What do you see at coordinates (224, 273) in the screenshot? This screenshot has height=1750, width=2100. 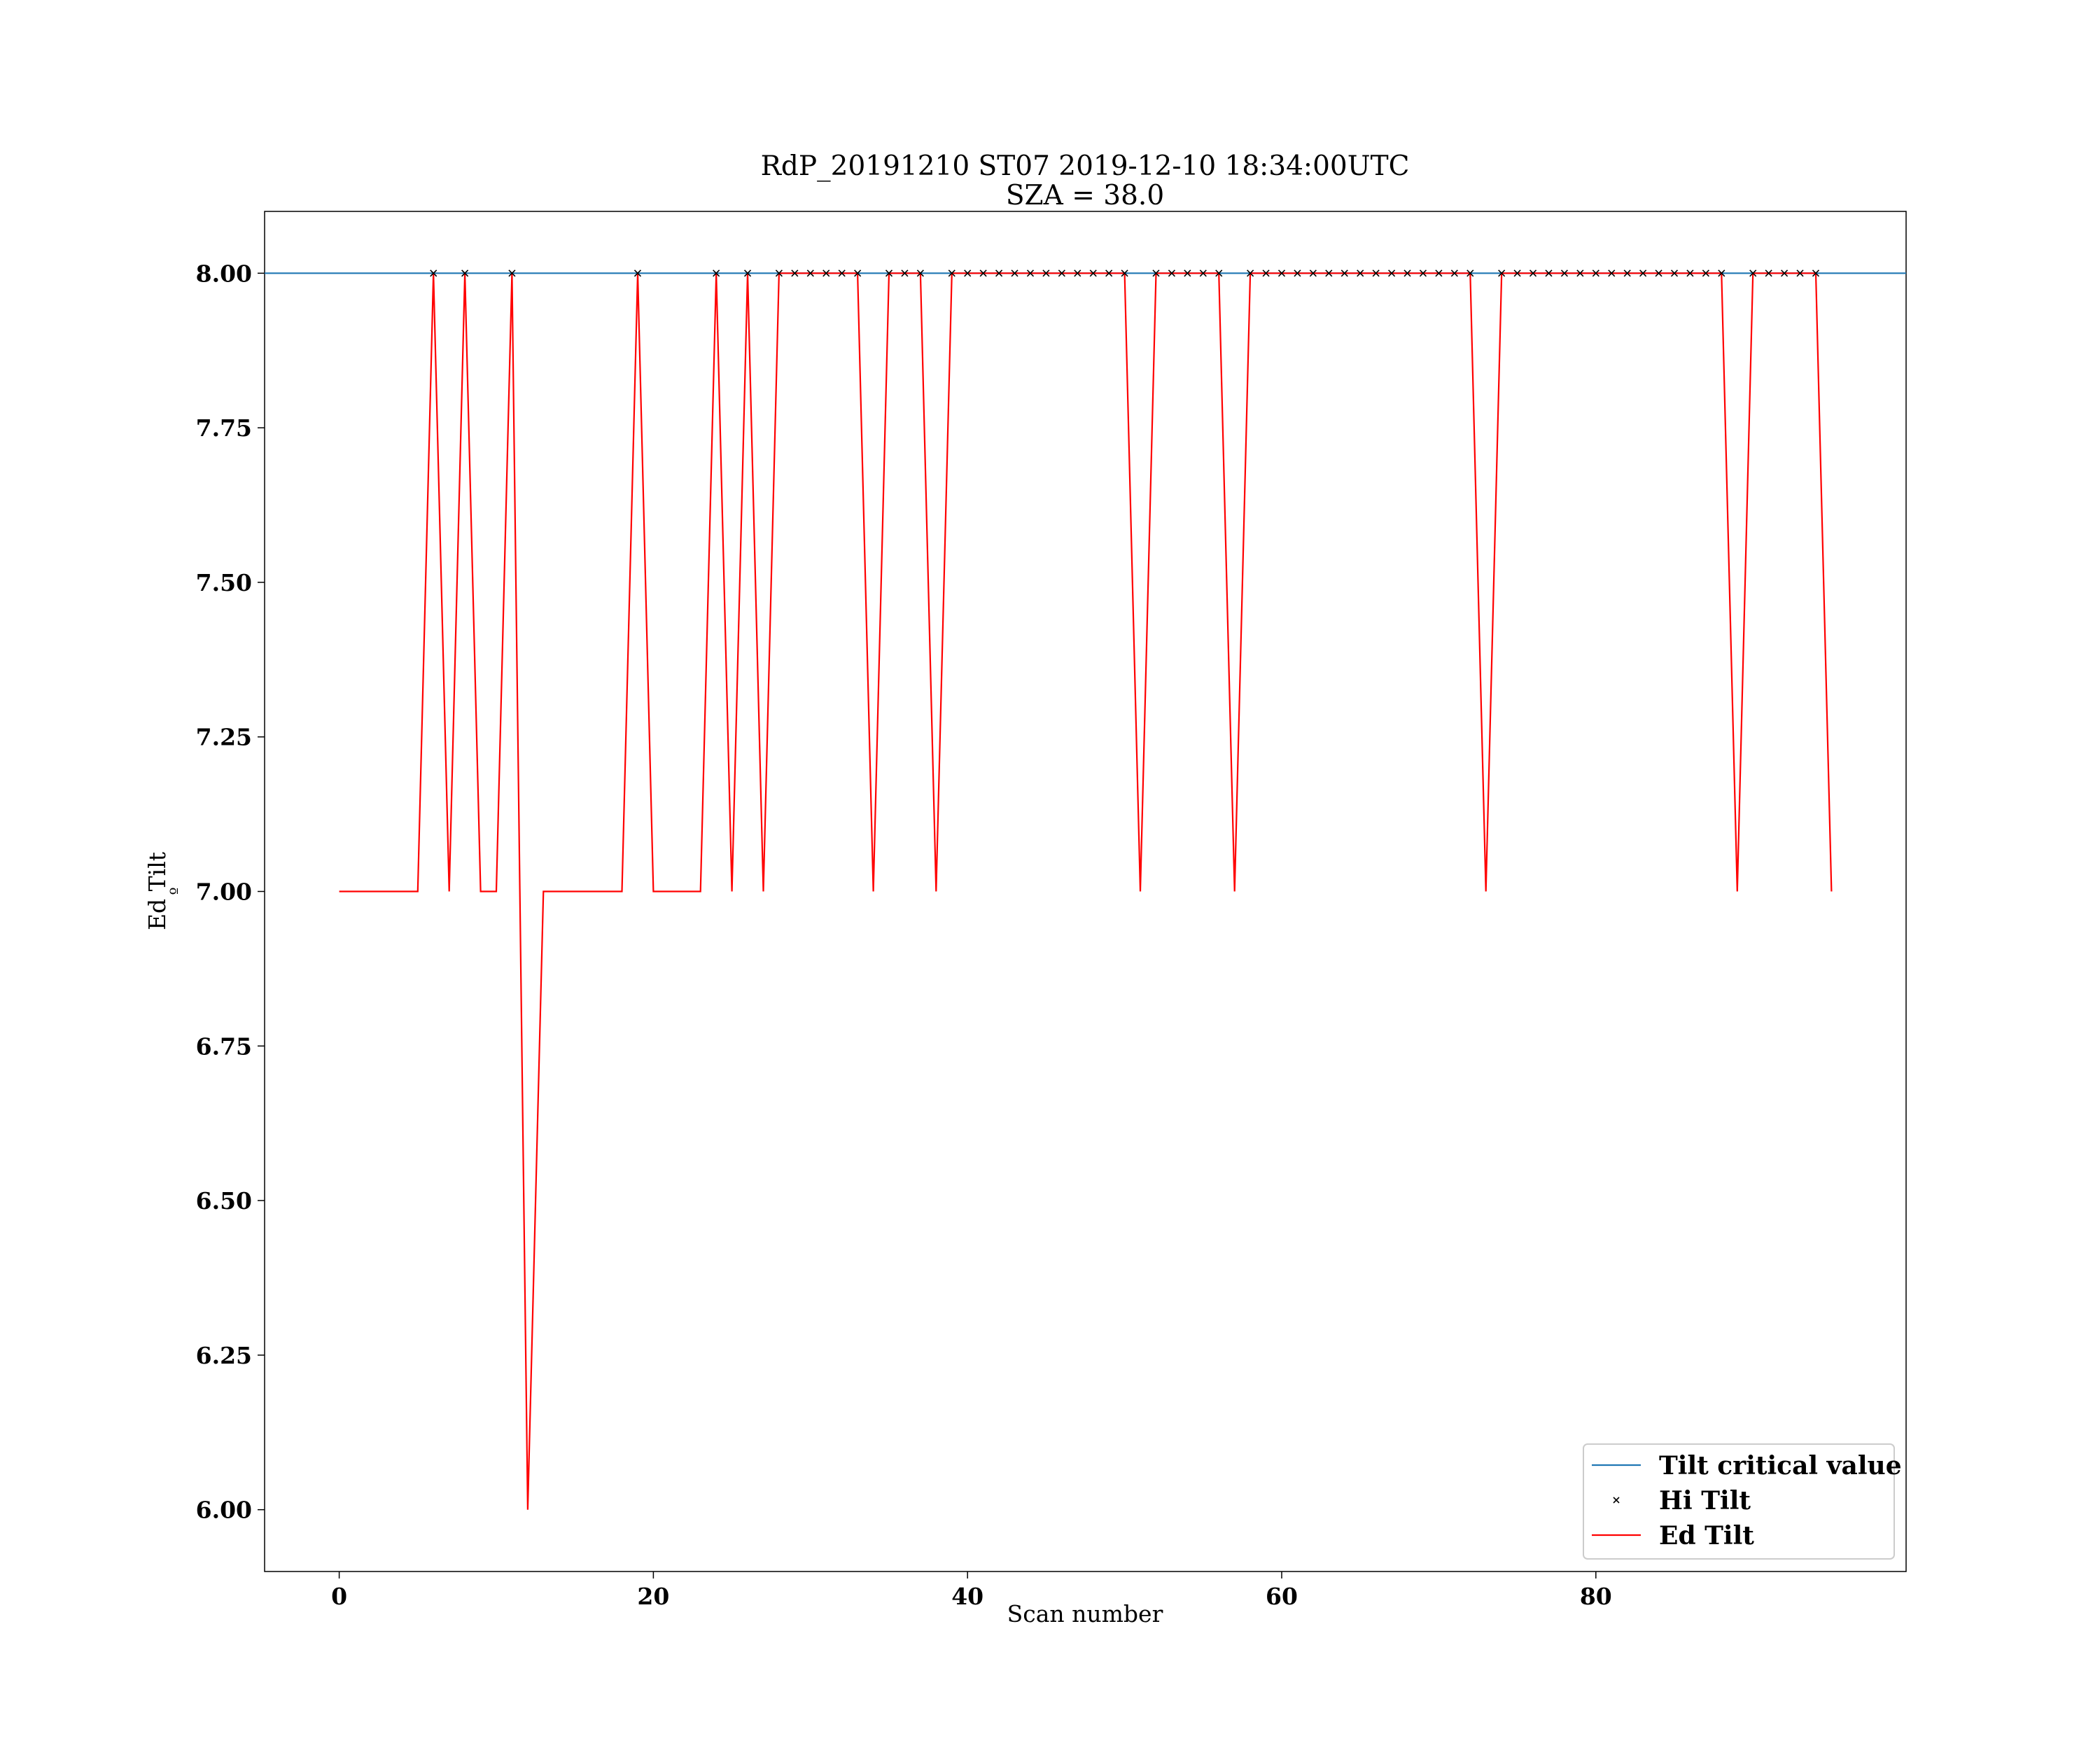 I see `y-tick-label: 8.00` at bounding box center [224, 273].